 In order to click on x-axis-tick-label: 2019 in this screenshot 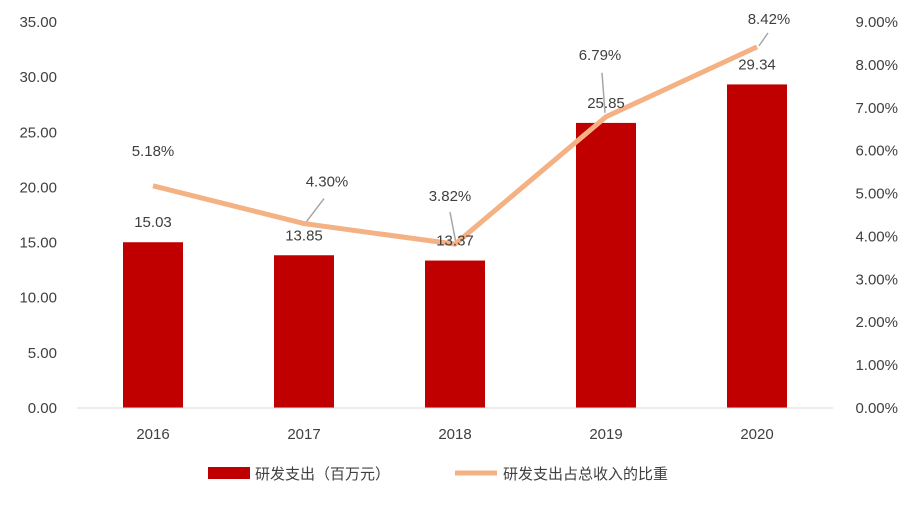, I will do `click(605, 434)`.